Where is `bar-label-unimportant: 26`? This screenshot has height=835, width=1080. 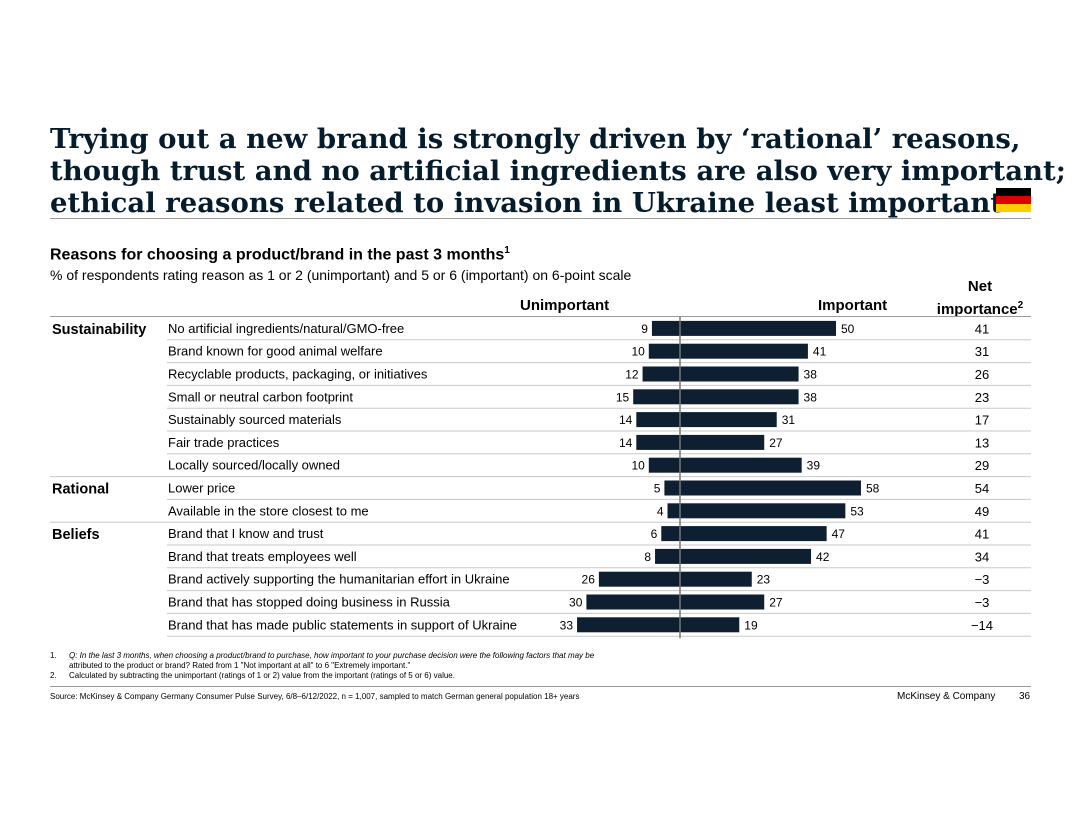 bar-label-unimportant: 26 is located at coordinates (589, 580).